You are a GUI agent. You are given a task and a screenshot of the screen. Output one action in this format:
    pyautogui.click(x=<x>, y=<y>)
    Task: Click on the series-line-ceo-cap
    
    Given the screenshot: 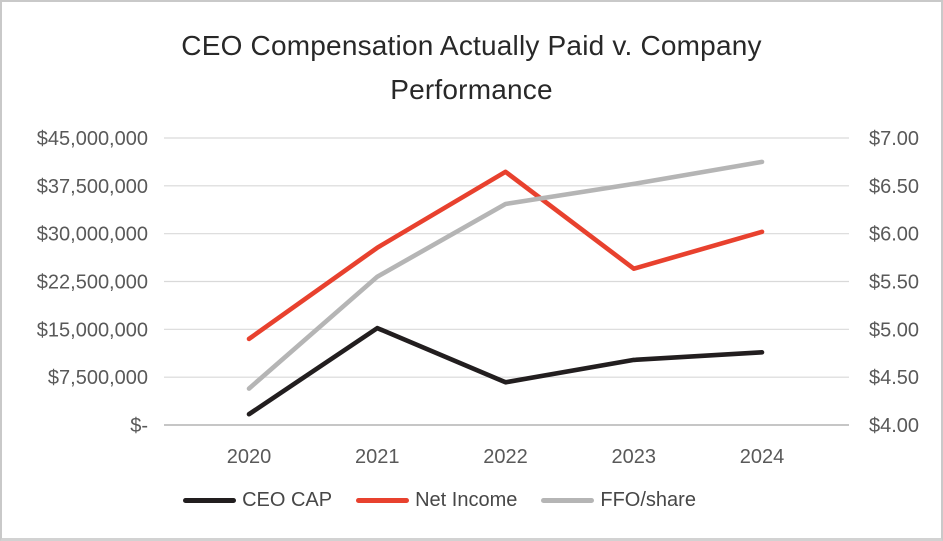 What is the action you would take?
    pyautogui.click(x=505, y=371)
    